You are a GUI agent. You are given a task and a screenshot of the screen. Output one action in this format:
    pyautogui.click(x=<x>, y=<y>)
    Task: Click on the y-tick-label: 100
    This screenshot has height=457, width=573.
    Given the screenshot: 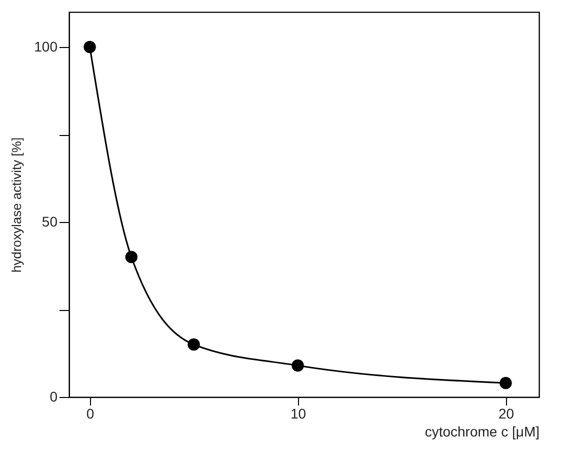 What is the action you would take?
    pyautogui.click(x=46, y=46)
    